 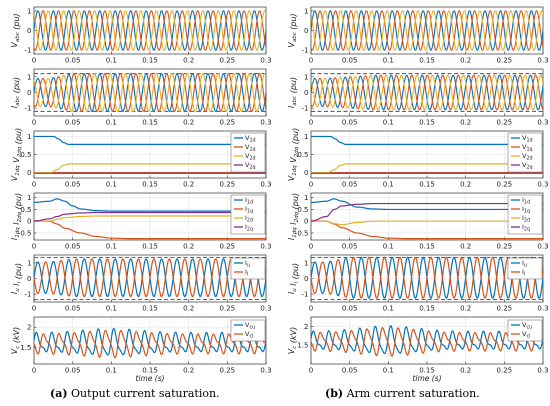 What do you see at coordinates (250, 139) in the screenshot?
I see `legend-entry-V1d: V1d` at bounding box center [250, 139].